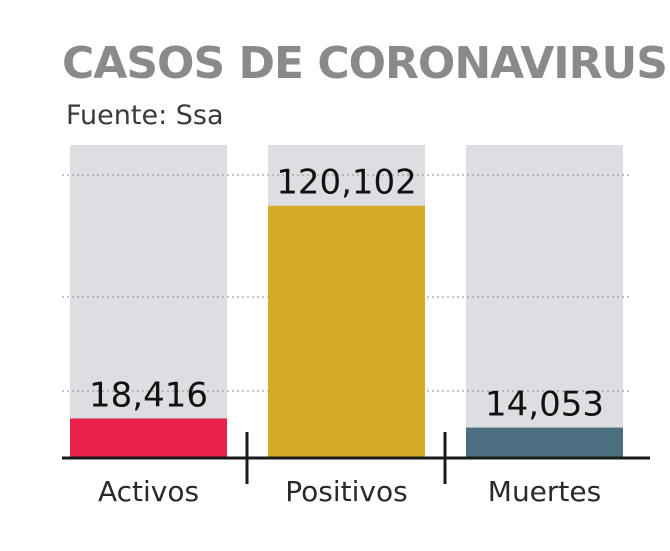 This screenshot has width=670, height=551. What do you see at coordinates (356, 458) in the screenshot?
I see `x-axis` at bounding box center [356, 458].